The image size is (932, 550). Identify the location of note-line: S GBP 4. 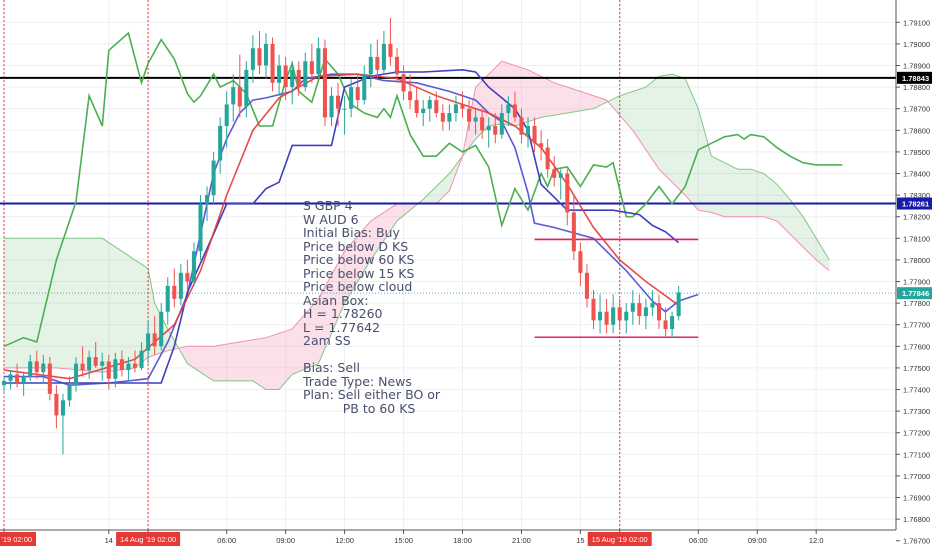
(328, 205).